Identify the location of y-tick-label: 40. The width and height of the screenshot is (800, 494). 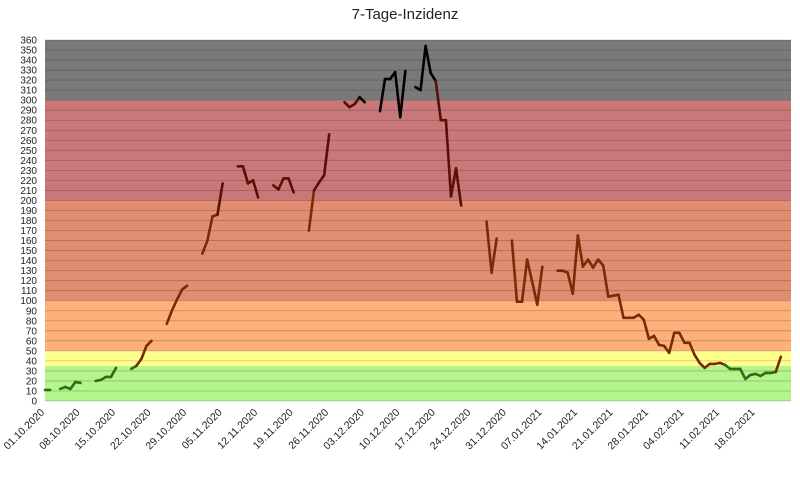
(32, 361).